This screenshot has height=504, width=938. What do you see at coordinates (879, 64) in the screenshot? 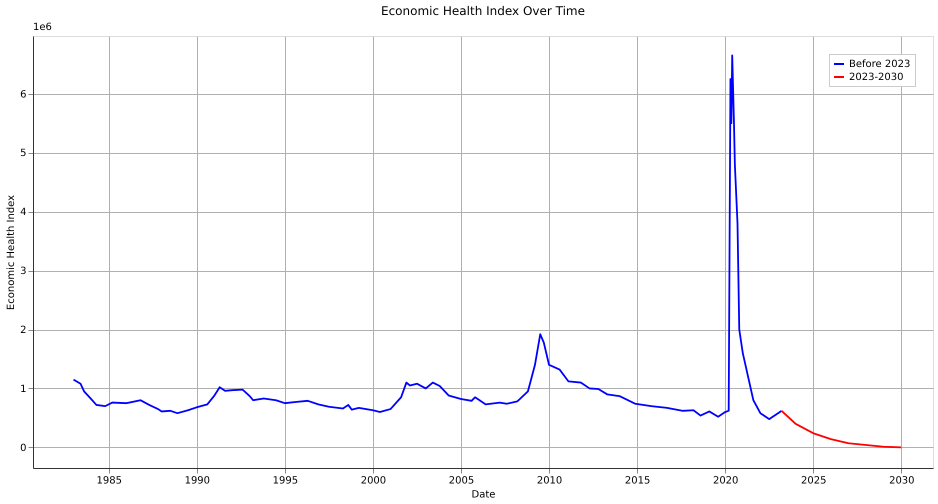
I see `legend-label: Before 2023` at bounding box center [879, 64].